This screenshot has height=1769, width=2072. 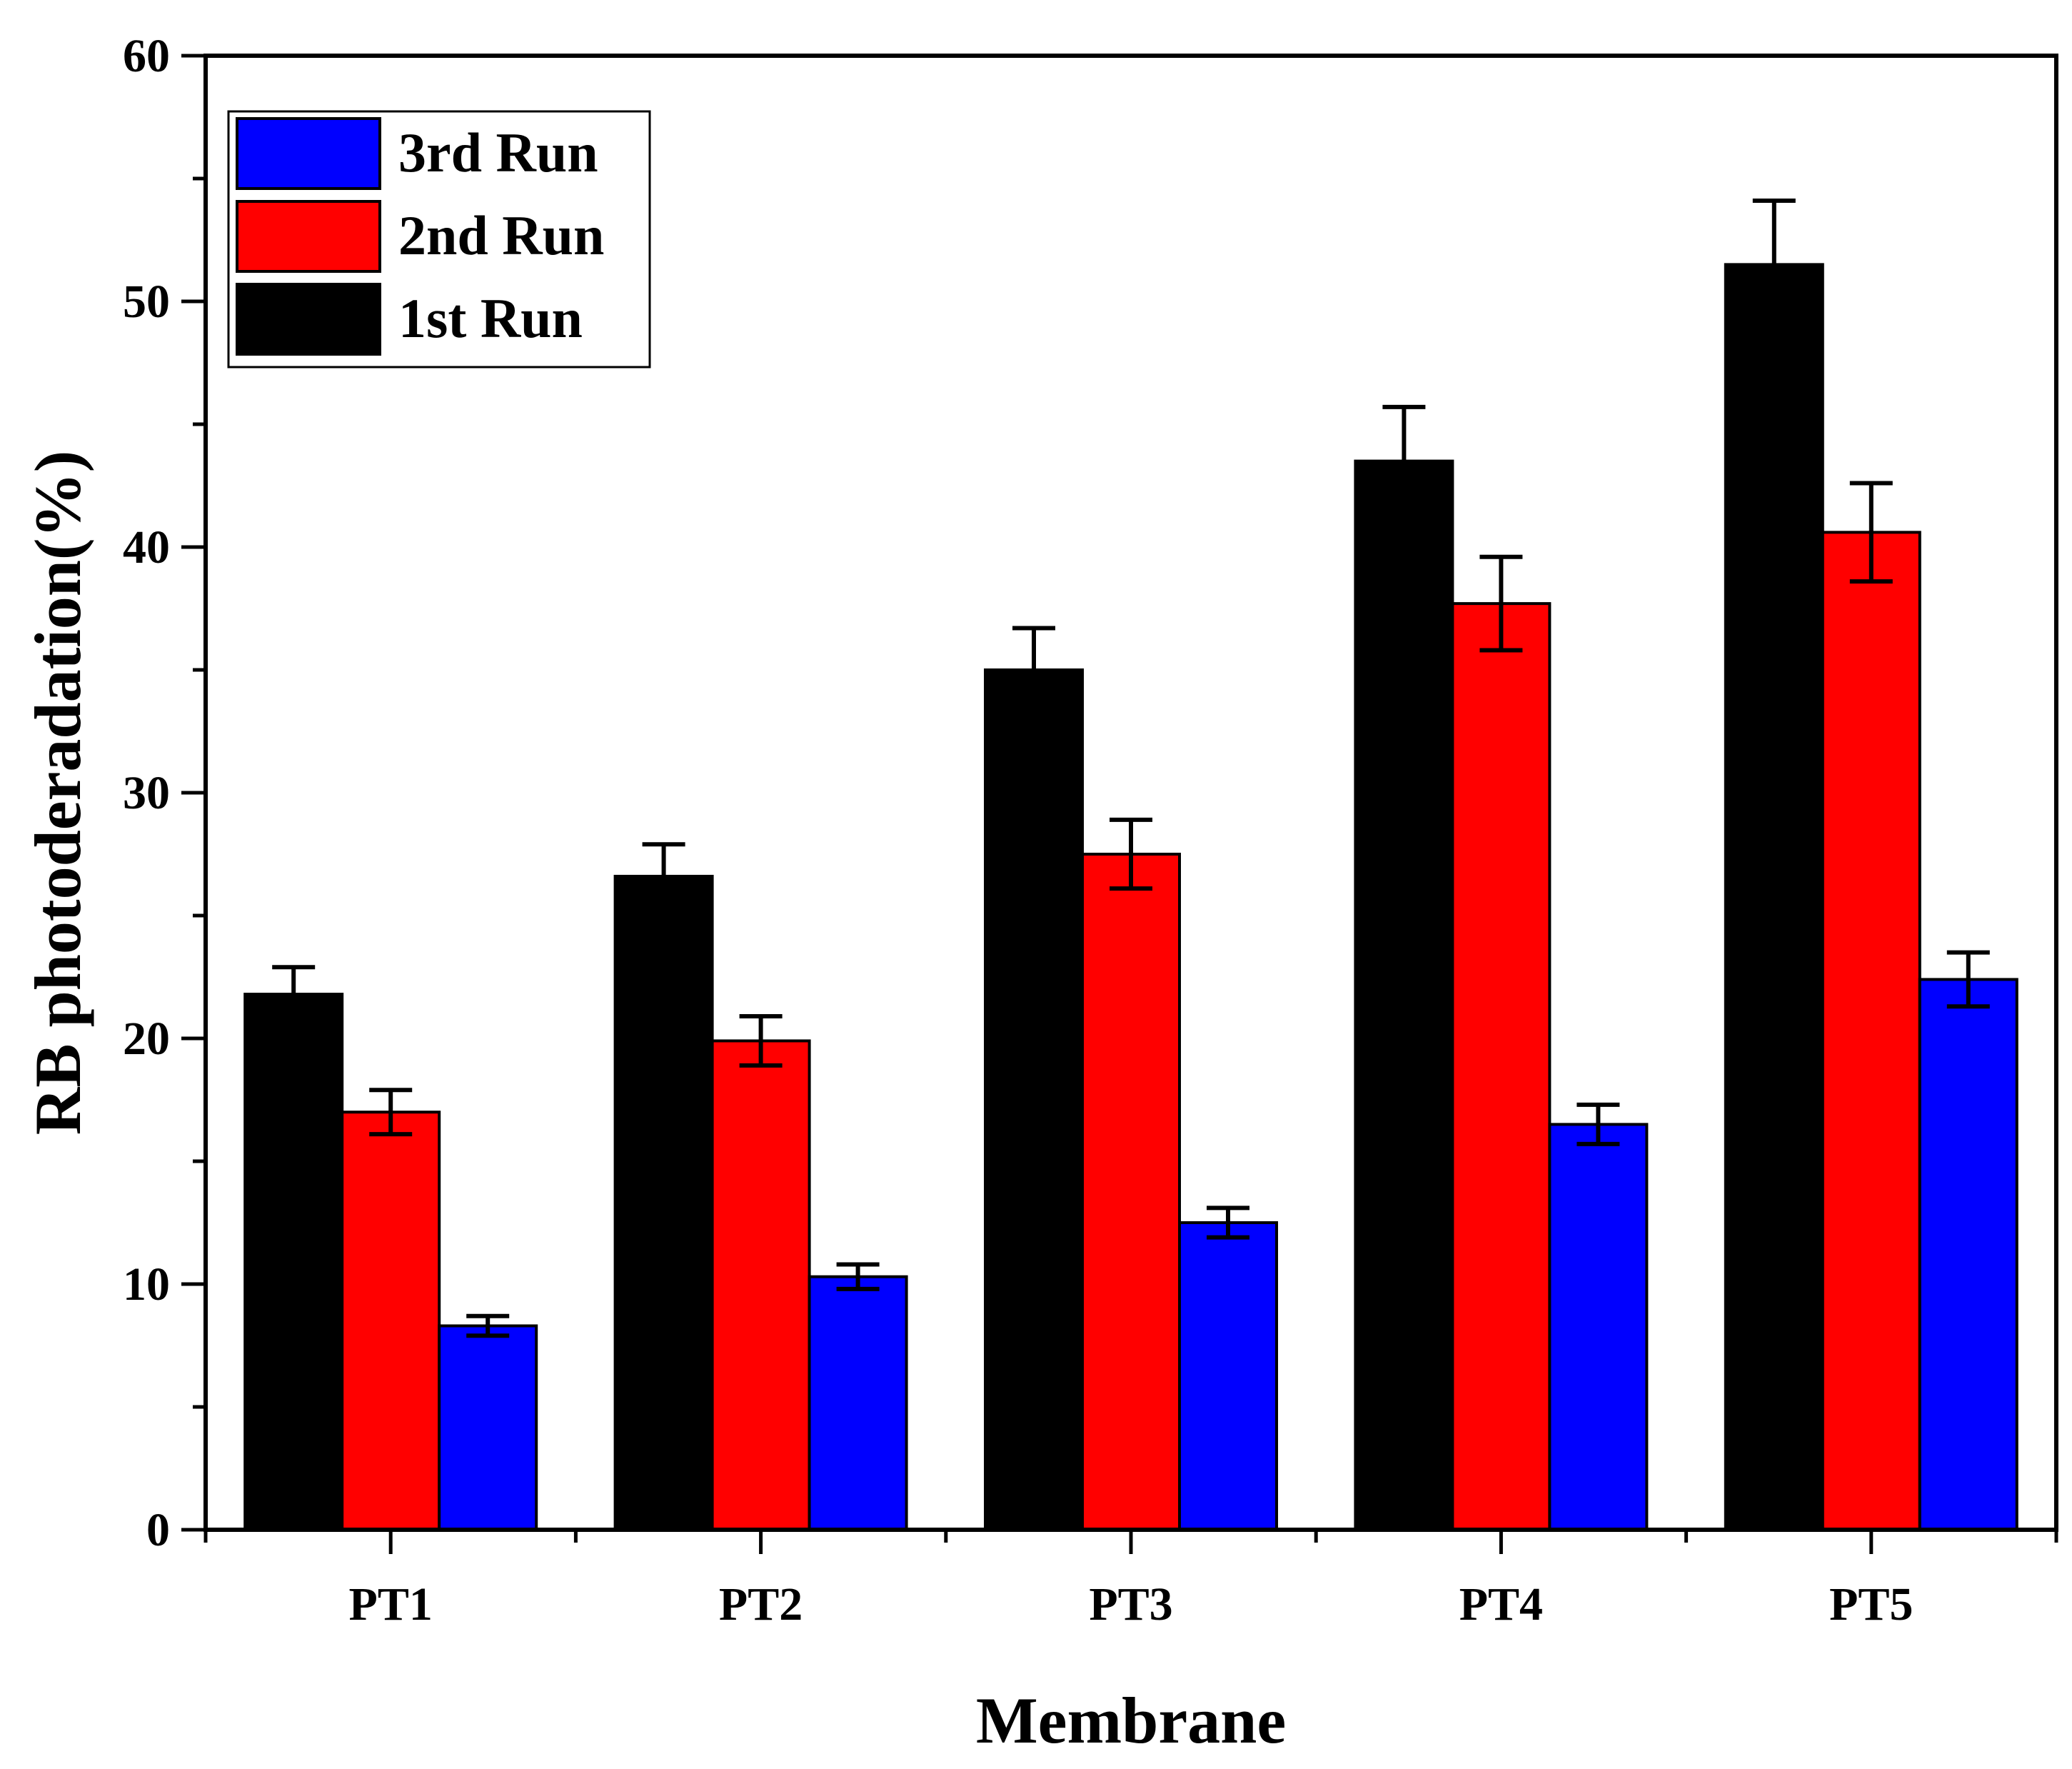 I want to click on bar-pt1-2nd-run, so click(x=391, y=1321).